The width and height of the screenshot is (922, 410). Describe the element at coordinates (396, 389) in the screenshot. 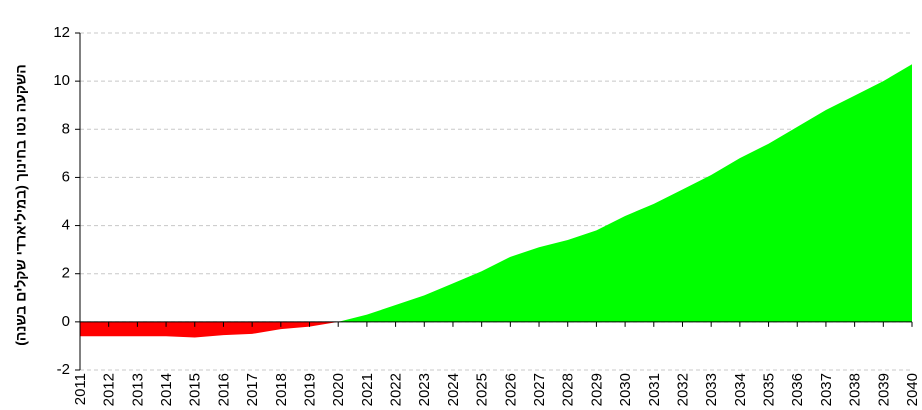

I see `x-tick-label: 2022` at that location.